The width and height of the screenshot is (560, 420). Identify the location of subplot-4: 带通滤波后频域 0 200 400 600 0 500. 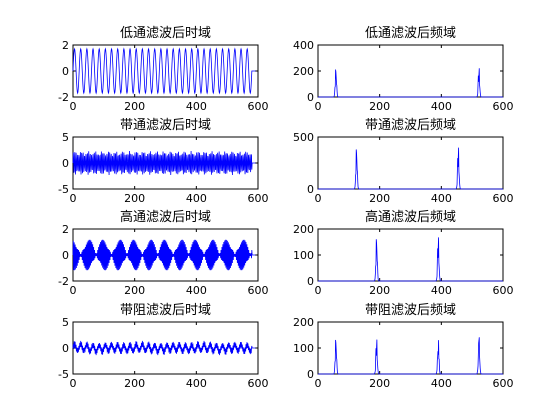
(403, 161).